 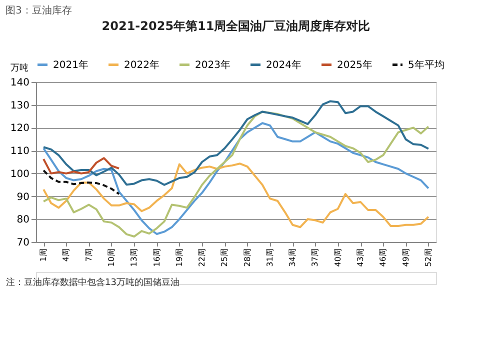 What do you see at coordinates (20, 174) in the screenshot?
I see `y-tick-label: 100` at bounding box center [20, 174].